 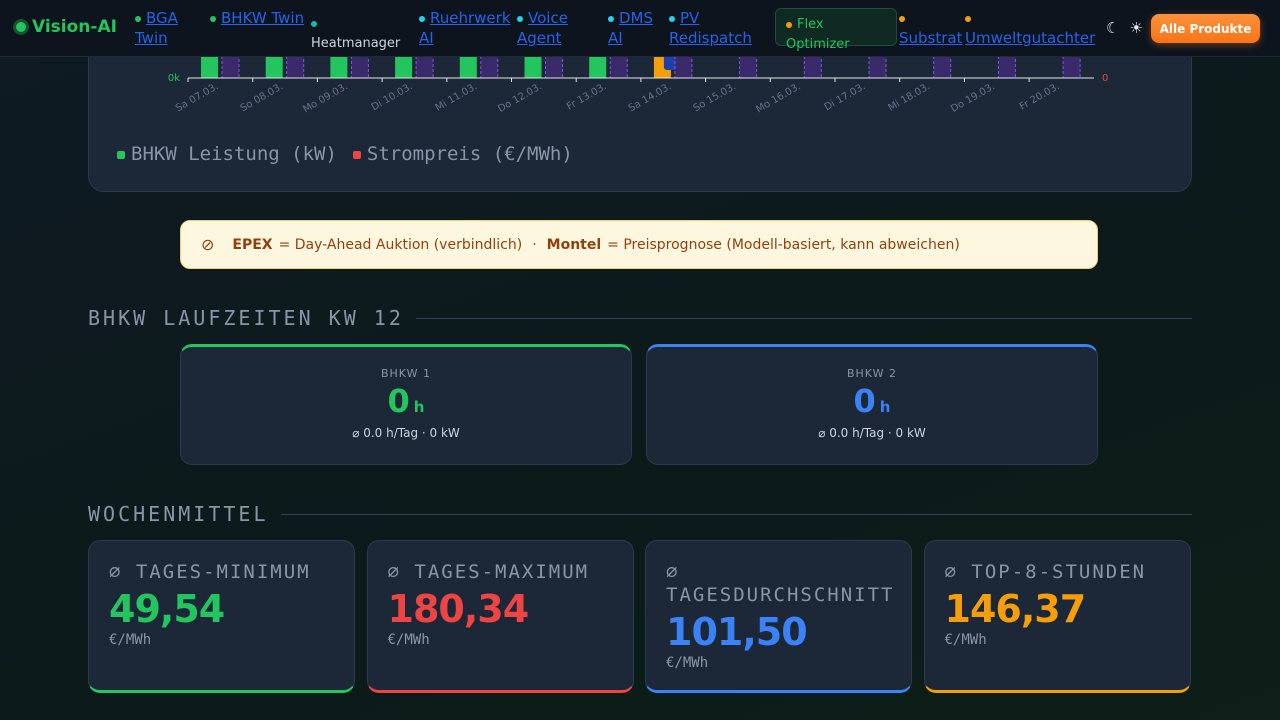 I want to click on nav-item: Umweltgutachter, so click(x=1030, y=28).